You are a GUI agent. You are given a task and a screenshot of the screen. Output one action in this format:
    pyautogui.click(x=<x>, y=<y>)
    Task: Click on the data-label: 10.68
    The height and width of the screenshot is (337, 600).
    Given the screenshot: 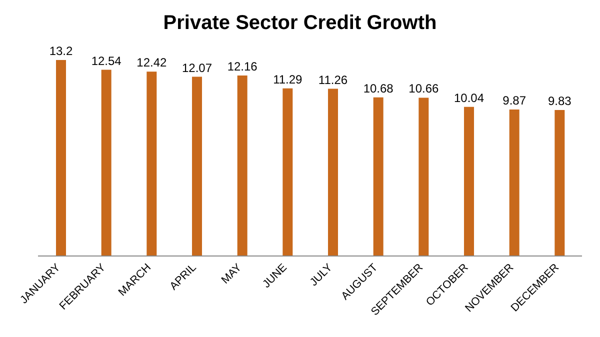 What is the action you would take?
    pyautogui.click(x=378, y=88)
    